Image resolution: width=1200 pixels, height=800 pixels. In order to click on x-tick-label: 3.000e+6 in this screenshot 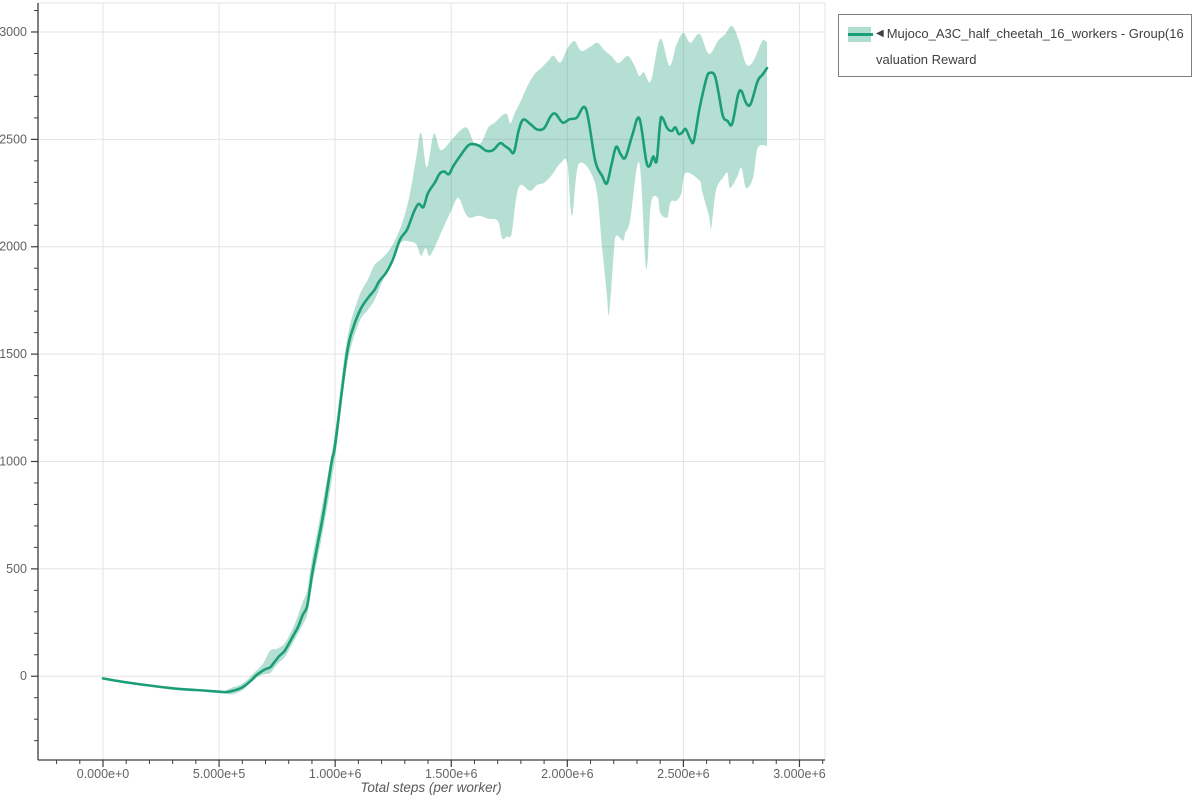, I will do `click(799, 774)`.